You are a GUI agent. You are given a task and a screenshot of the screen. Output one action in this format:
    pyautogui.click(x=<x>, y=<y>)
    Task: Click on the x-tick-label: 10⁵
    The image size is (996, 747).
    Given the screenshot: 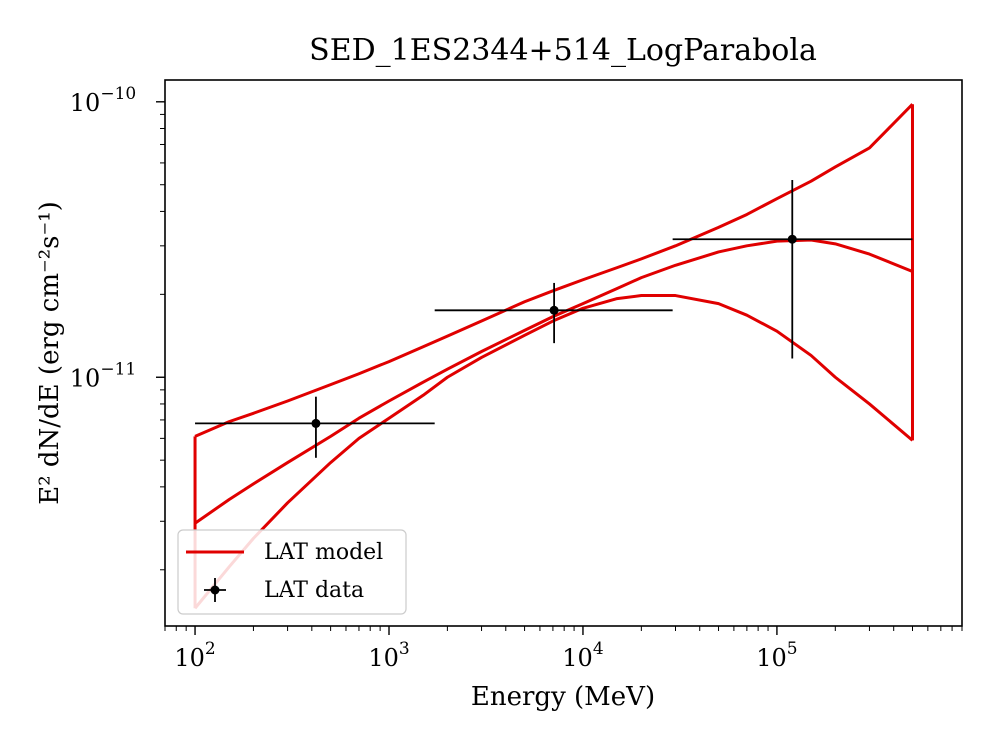 What is the action you would take?
    pyautogui.click(x=776, y=655)
    